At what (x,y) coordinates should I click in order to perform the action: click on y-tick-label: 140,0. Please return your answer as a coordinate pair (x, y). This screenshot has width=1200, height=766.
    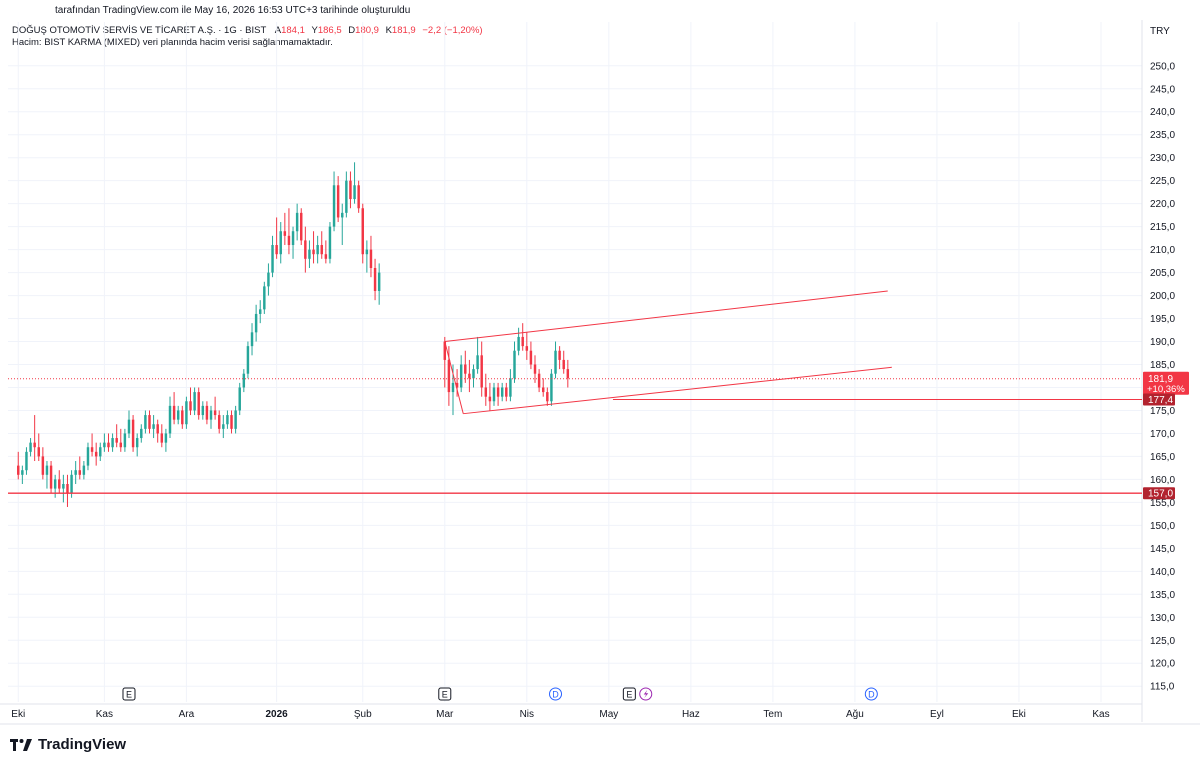
    Looking at the image, I should click on (1162, 572).